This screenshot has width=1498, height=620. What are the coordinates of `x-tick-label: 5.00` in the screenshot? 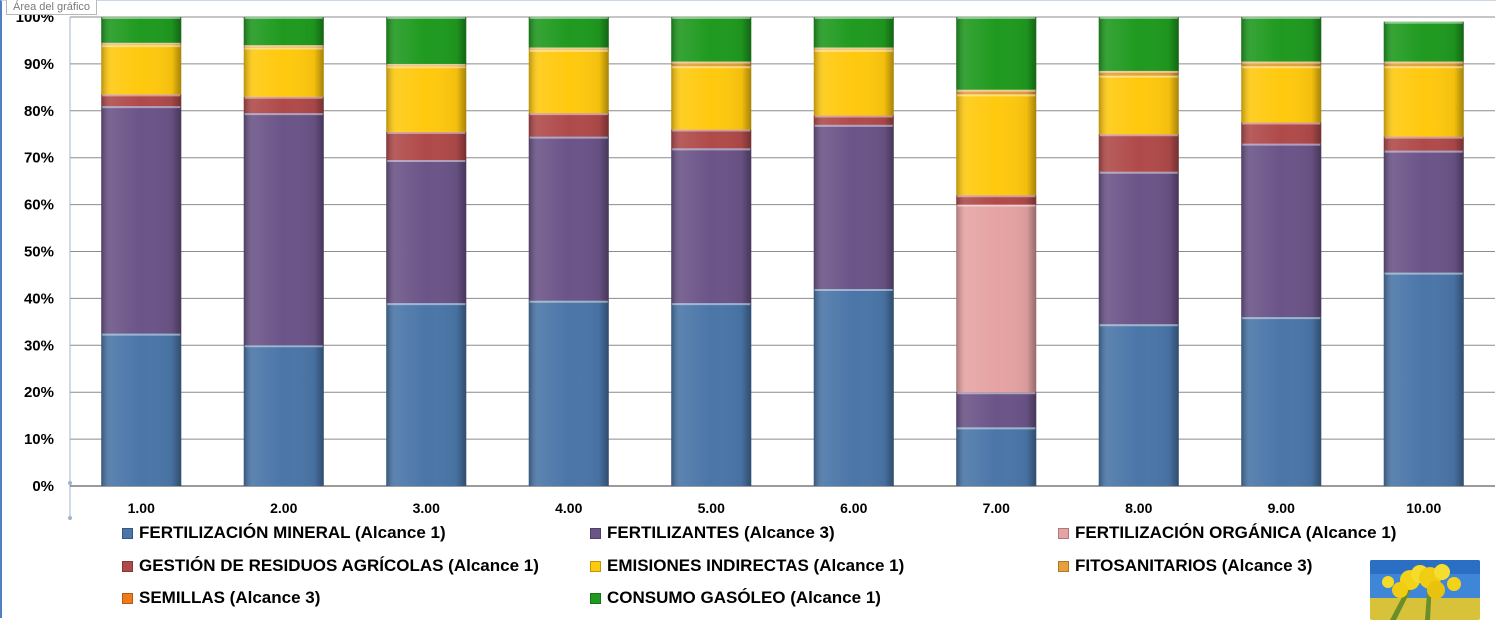 It's located at (711, 508).